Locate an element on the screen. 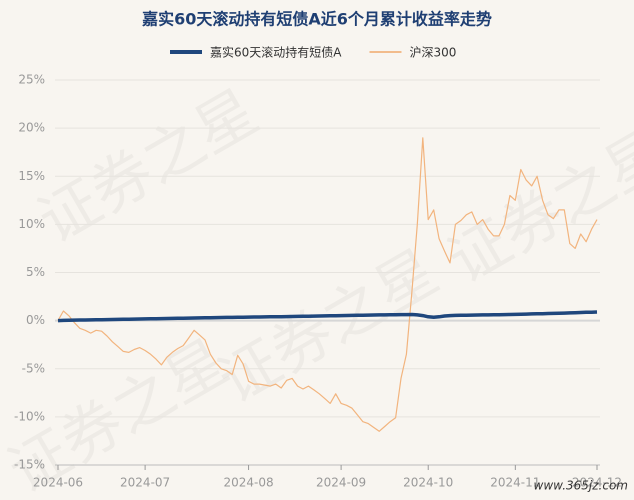  x-tick-label: 2024-07 is located at coordinates (145, 483).